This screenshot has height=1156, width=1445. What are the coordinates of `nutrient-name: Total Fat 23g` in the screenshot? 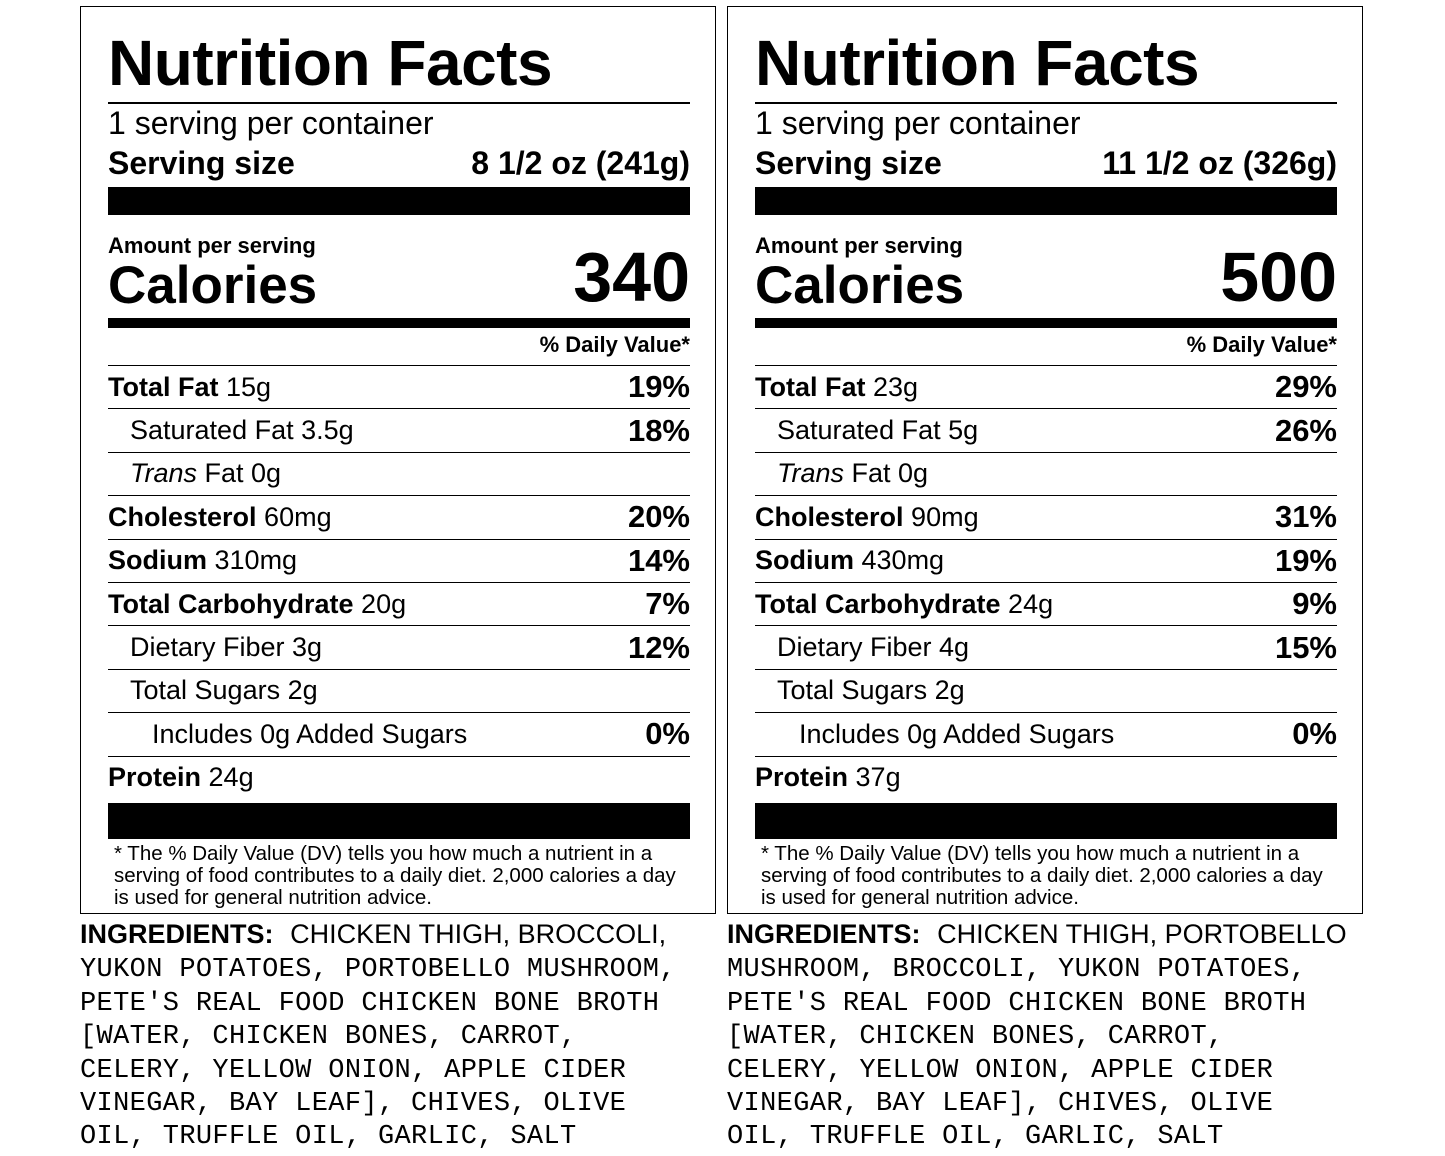 It's located at (836, 387).